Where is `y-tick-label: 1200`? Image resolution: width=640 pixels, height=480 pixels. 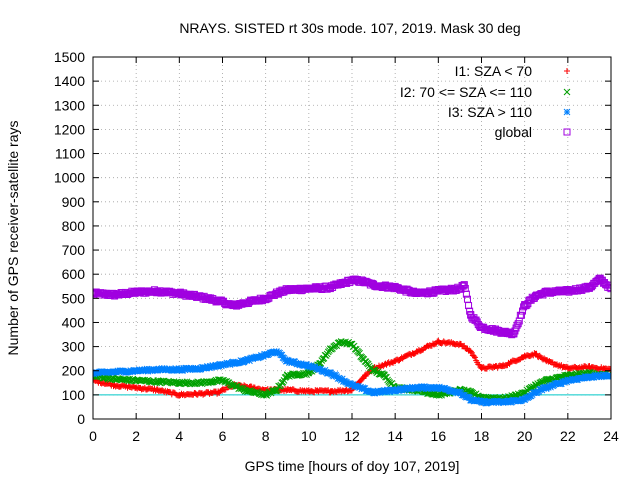 y-tick-label: 1200 is located at coordinates (69, 129).